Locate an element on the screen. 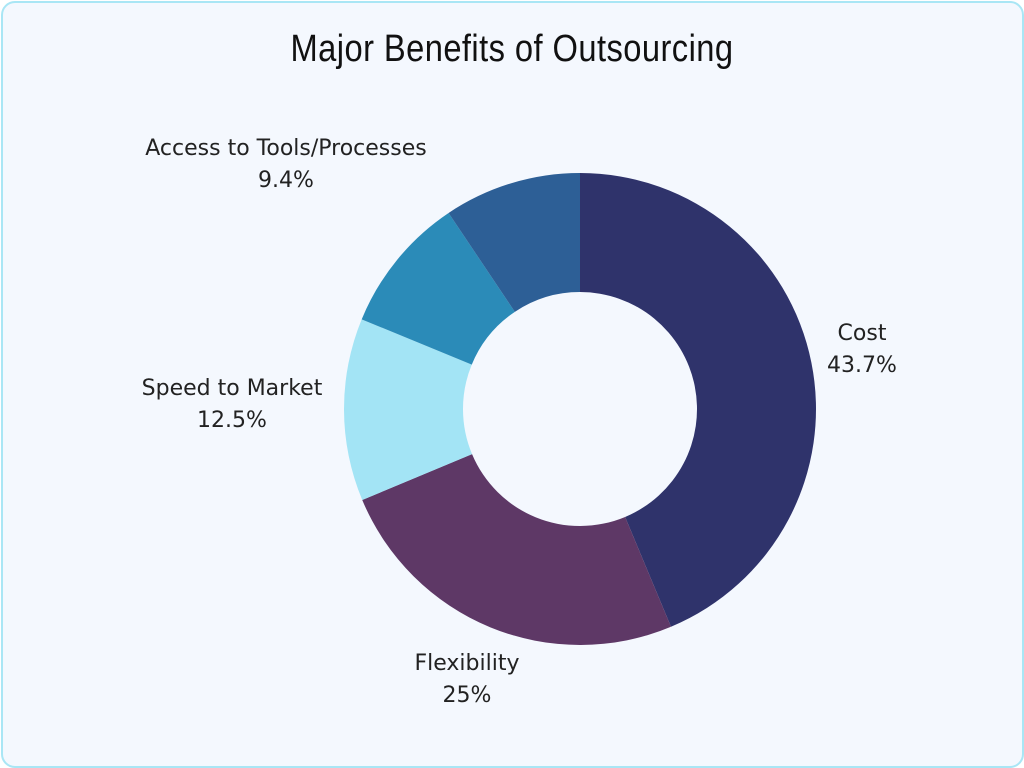 This screenshot has width=1024, height=768. donut-slice-access-to-tools-processes is located at coordinates (514, 242).